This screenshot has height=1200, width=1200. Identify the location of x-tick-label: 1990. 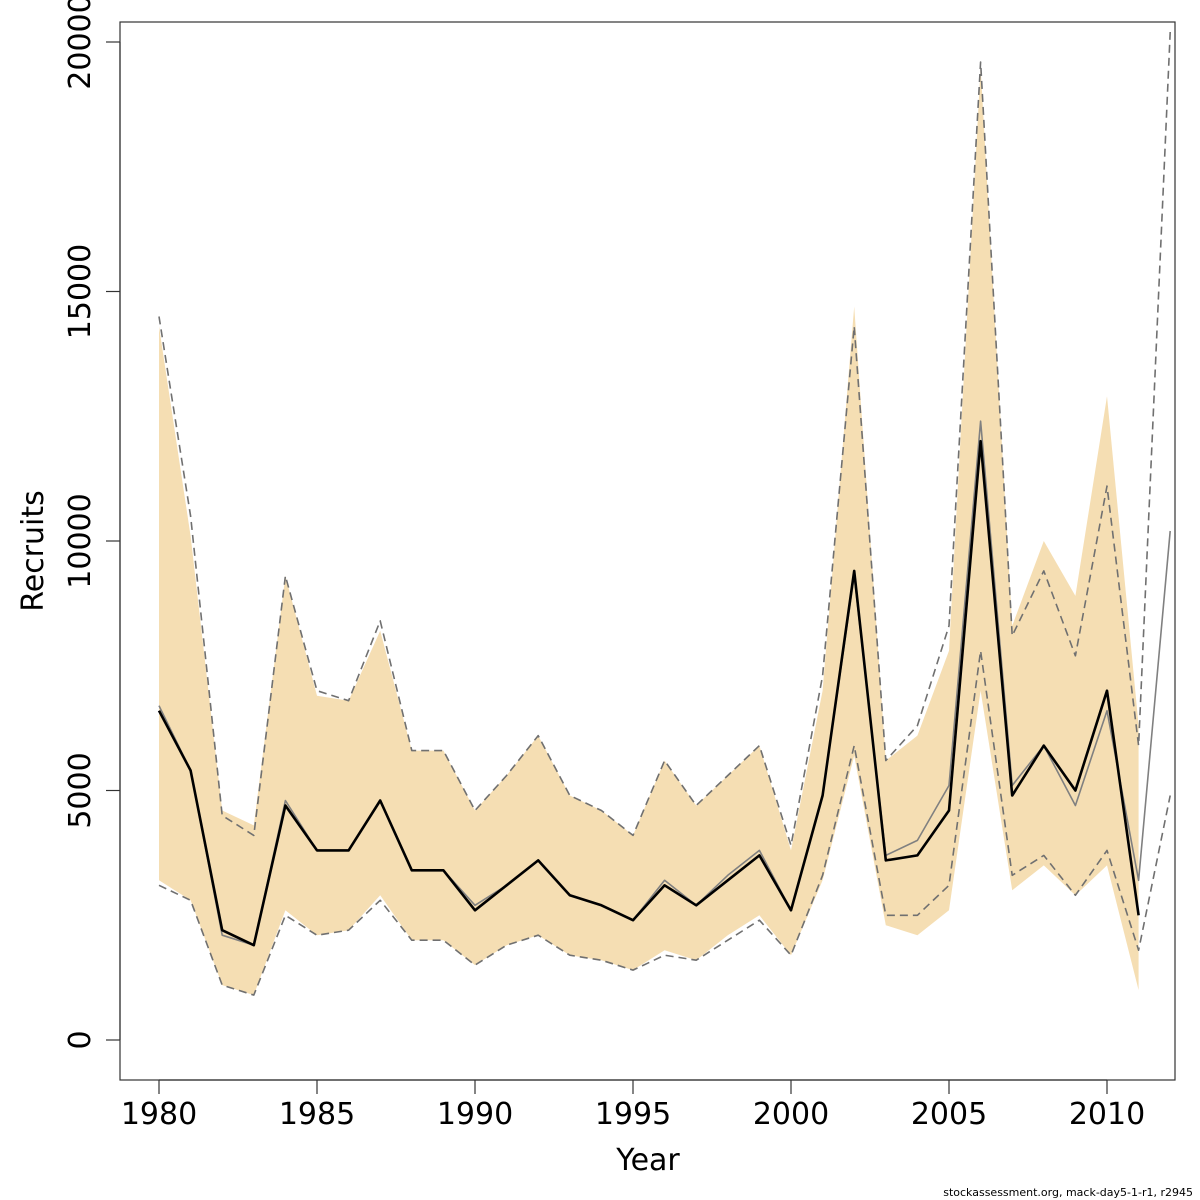
(475, 1114).